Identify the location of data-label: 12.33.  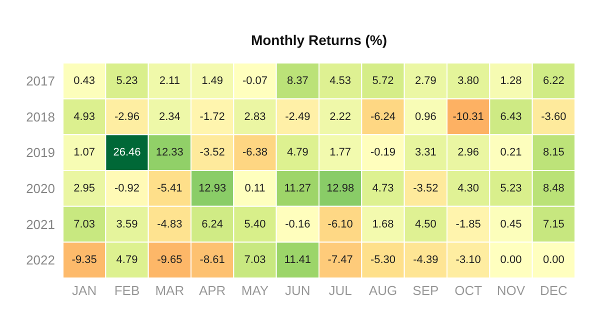
(170, 152).